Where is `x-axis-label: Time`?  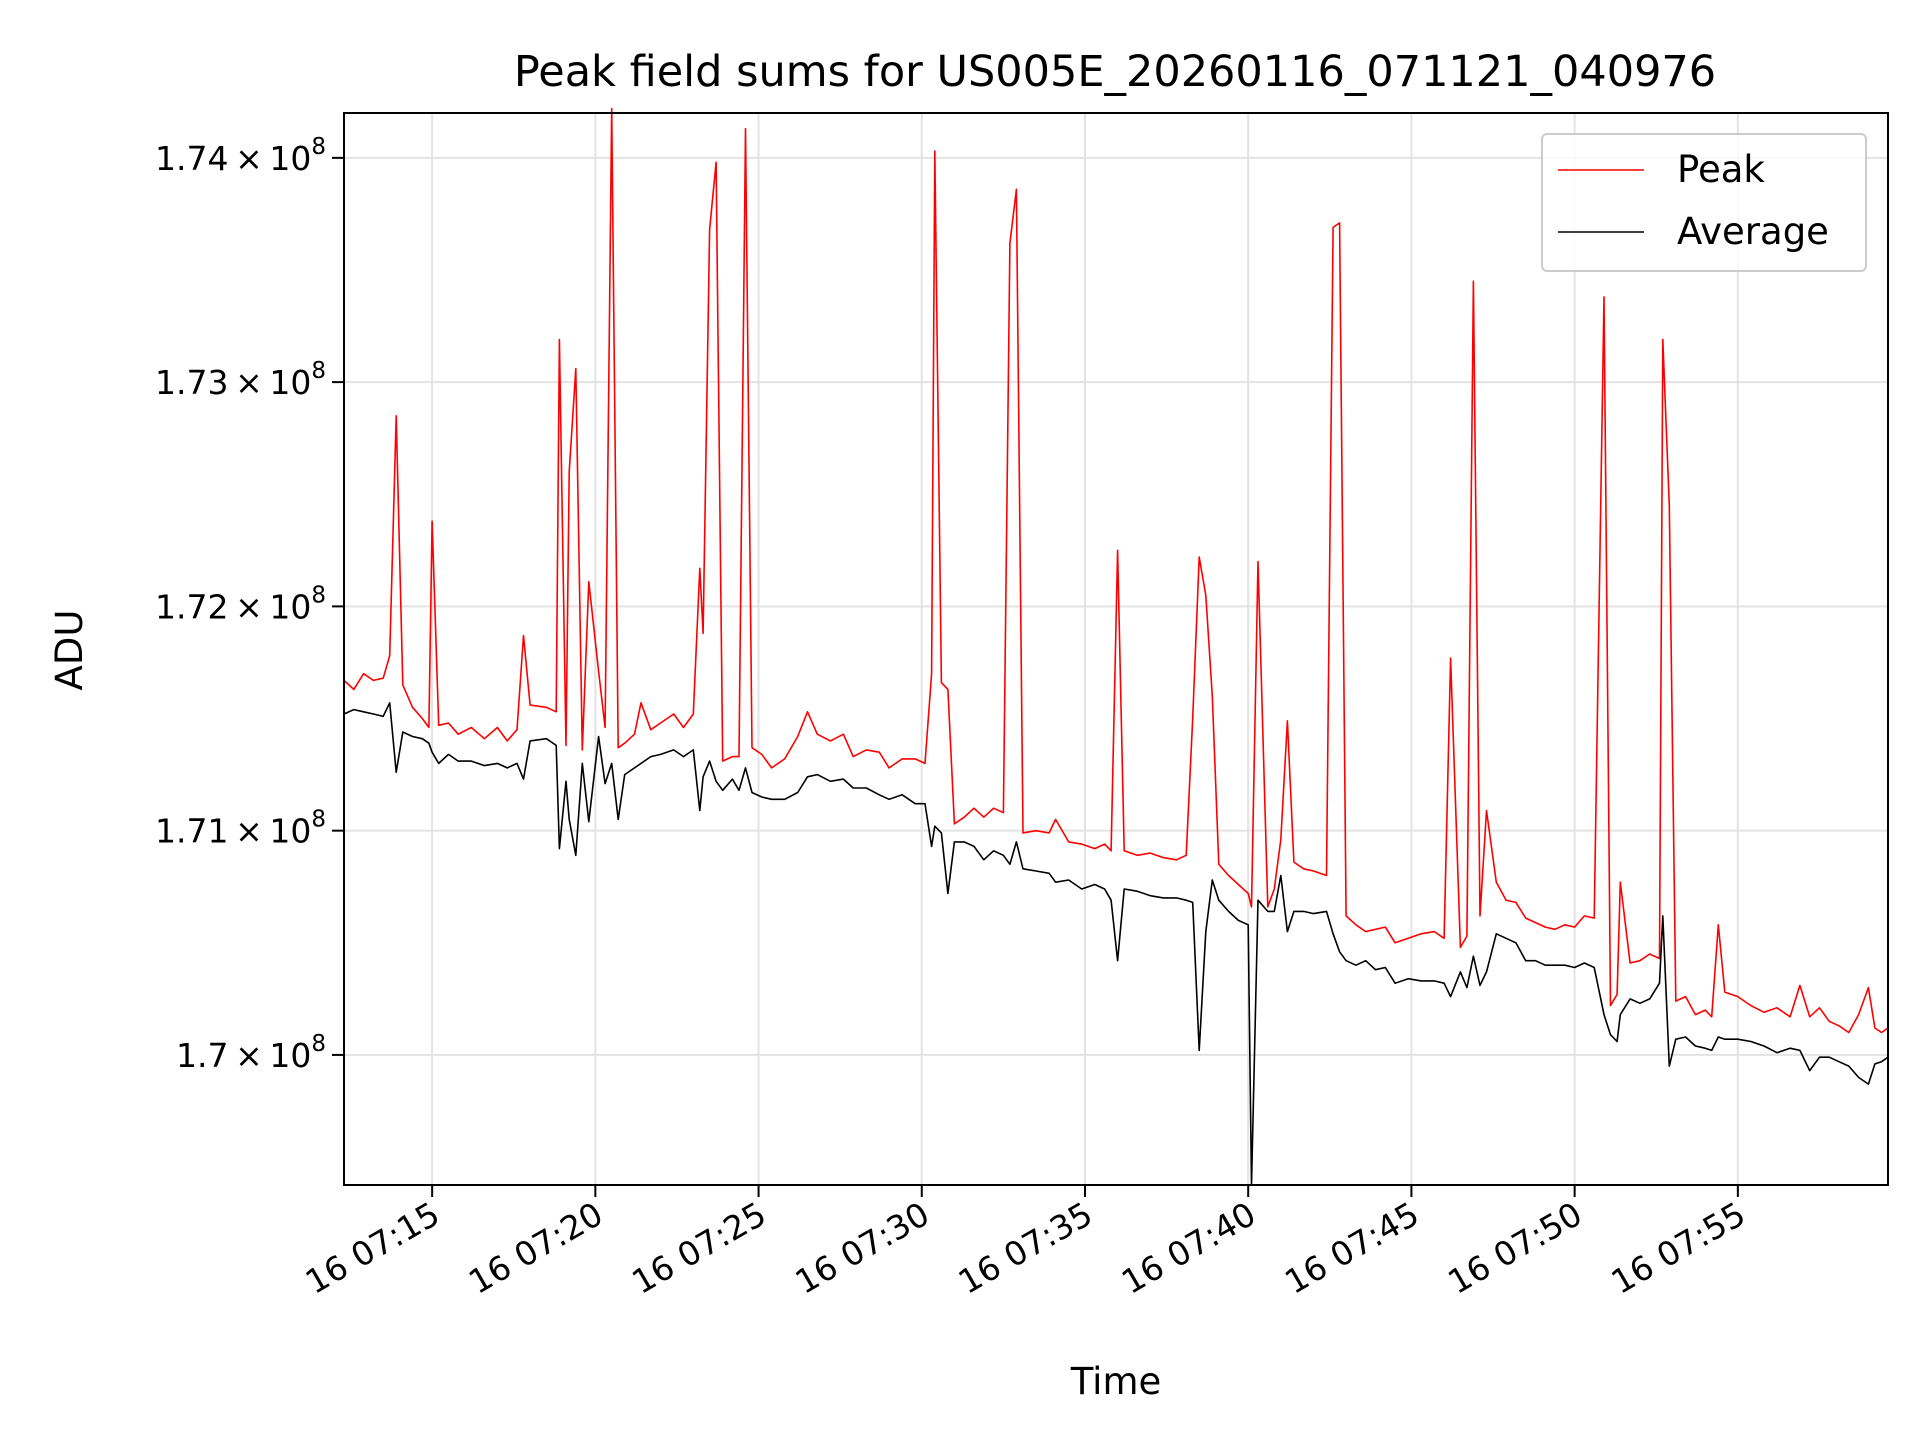 x-axis-label: Time is located at coordinates (1116, 1381).